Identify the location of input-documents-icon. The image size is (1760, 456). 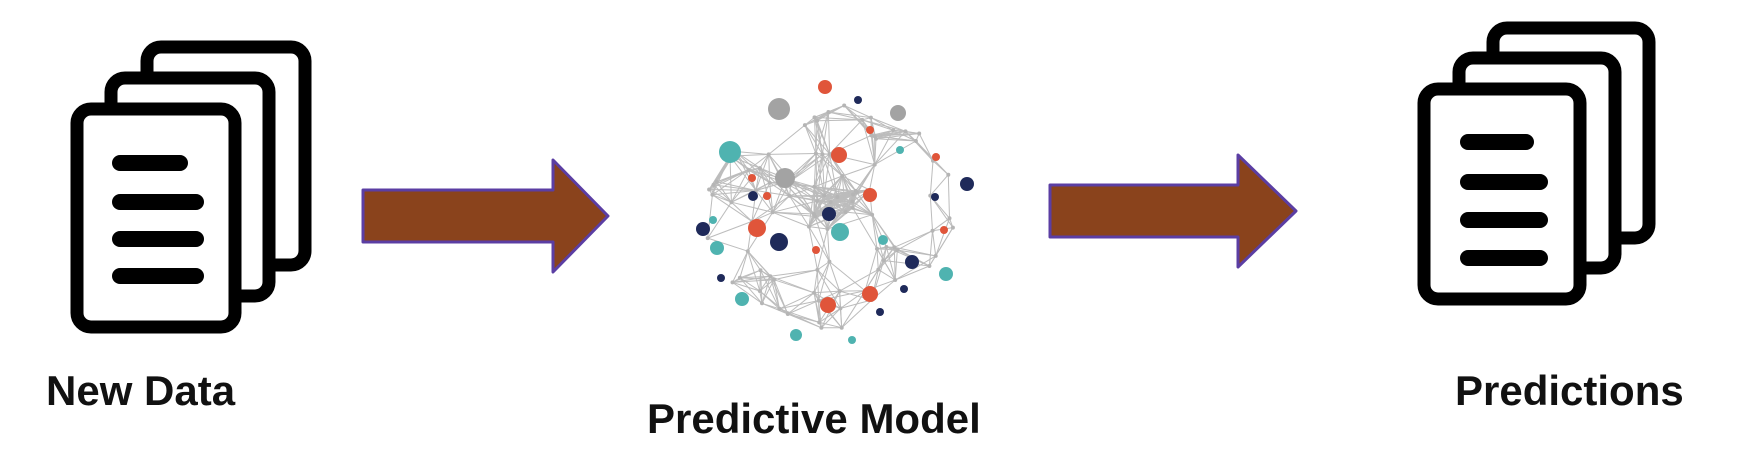
(191, 187).